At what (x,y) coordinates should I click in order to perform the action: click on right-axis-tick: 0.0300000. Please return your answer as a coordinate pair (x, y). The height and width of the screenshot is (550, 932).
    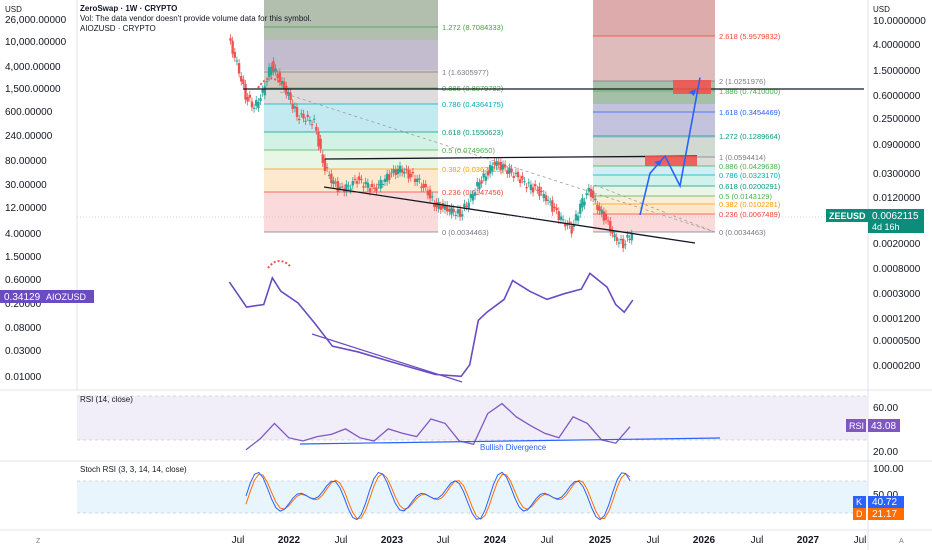
    Looking at the image, I should click on (897, 174).